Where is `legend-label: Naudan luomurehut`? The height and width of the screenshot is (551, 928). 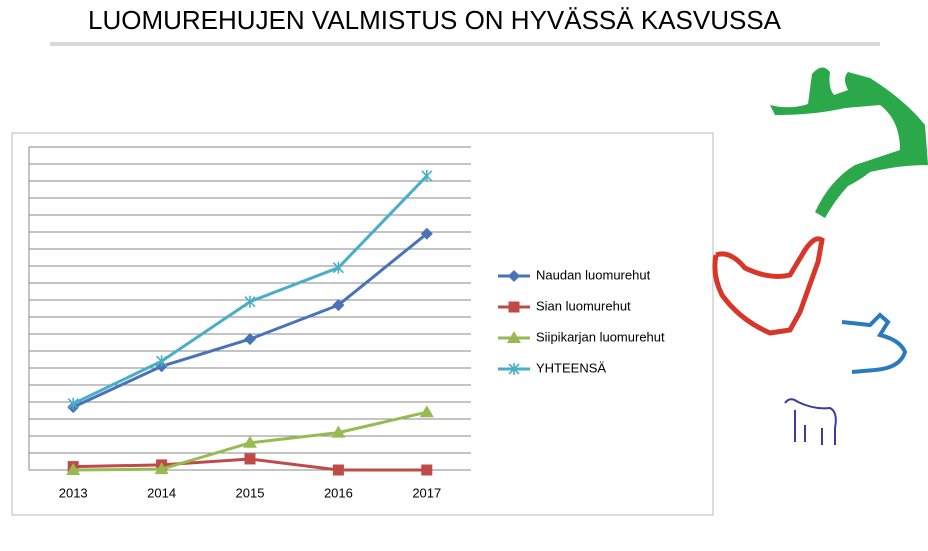 legend-label: Naudan luomurehut is located at coordinates (593, 274).